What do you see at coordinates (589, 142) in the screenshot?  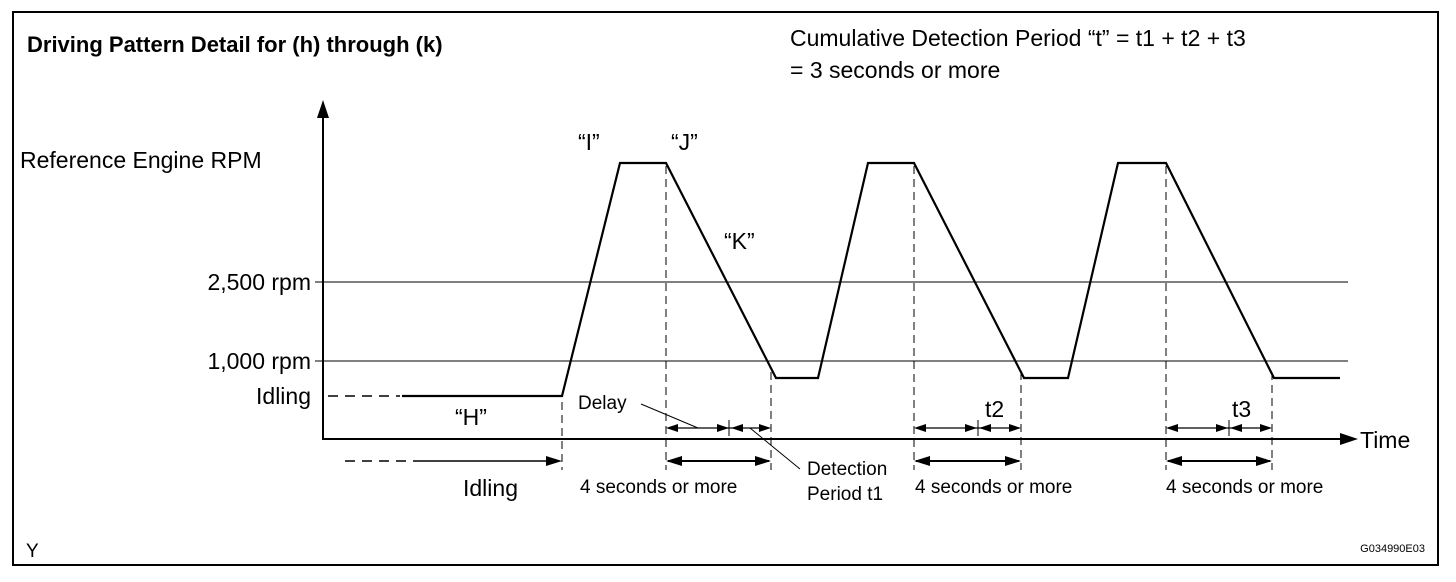 I see `point-i-label: “I”` at bounding box center [589, 142].